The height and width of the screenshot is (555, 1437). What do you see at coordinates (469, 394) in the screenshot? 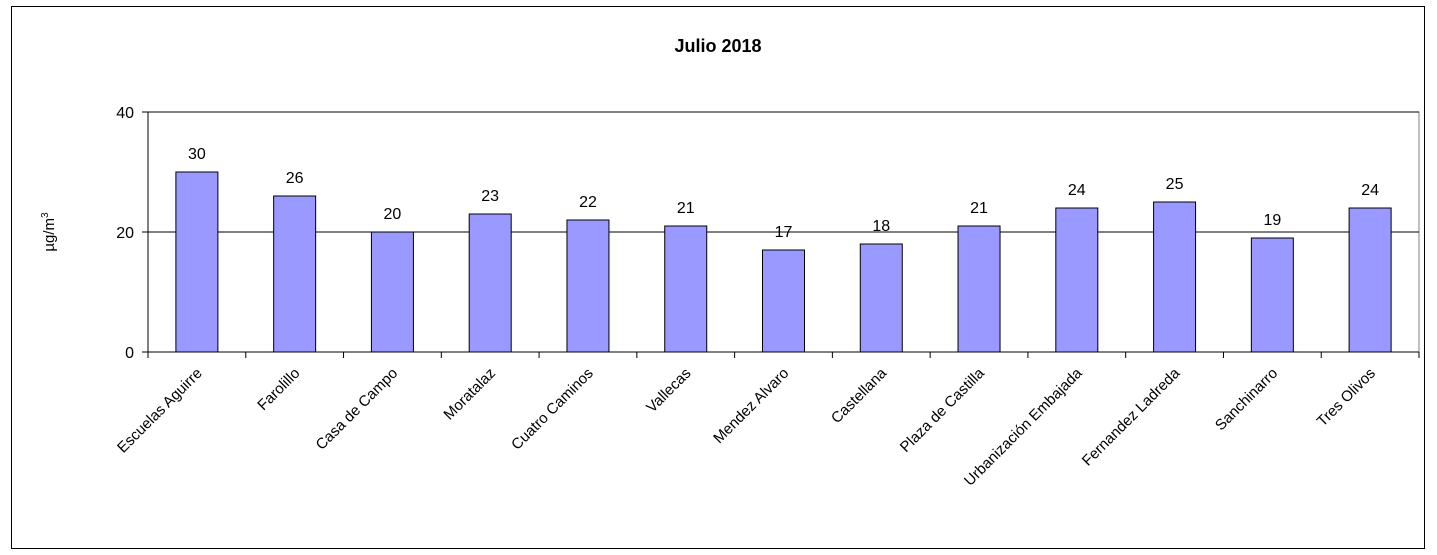
I see `x-tick-label: Moratalaz` at bounding box center [469, 394].